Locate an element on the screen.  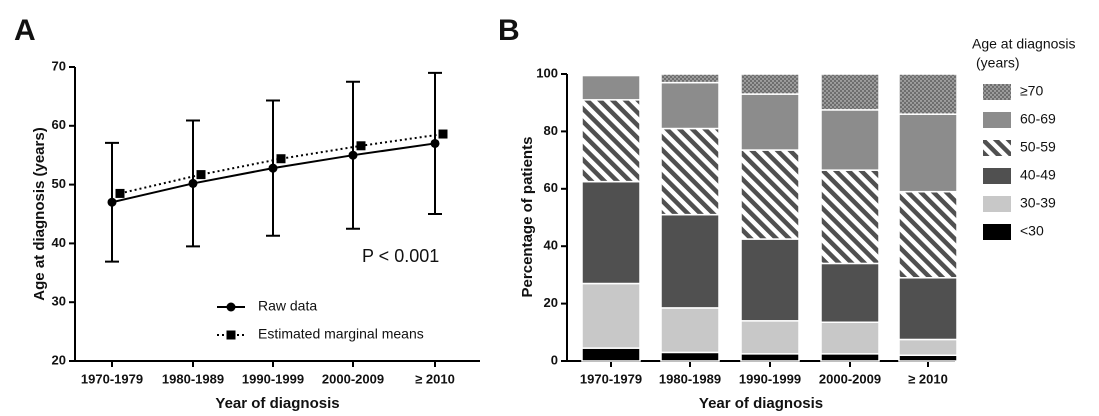
panel-label: A is located at coordinates (25, 30).